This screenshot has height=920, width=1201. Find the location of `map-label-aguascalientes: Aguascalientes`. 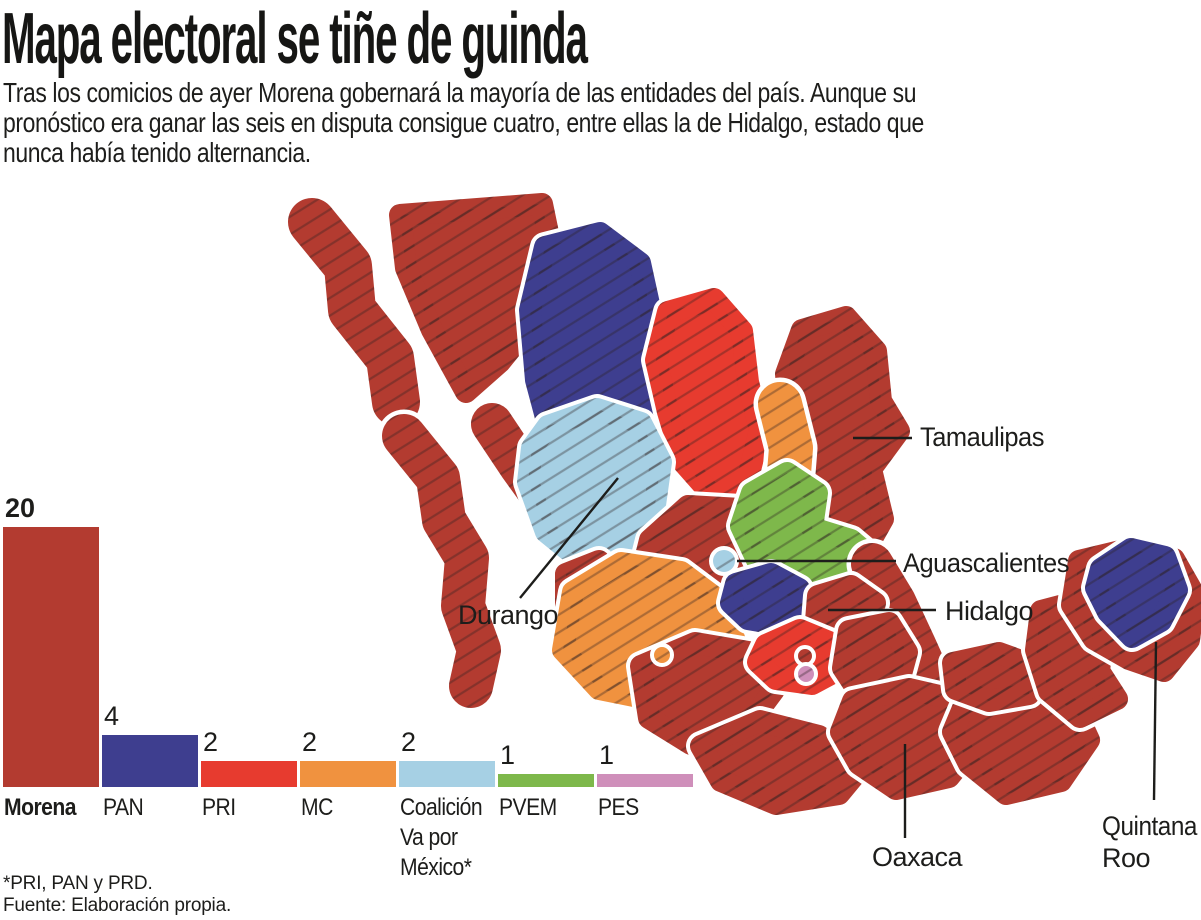

map-label-aguascalientes: Aguascalientes is located at coordinates (986, 563).